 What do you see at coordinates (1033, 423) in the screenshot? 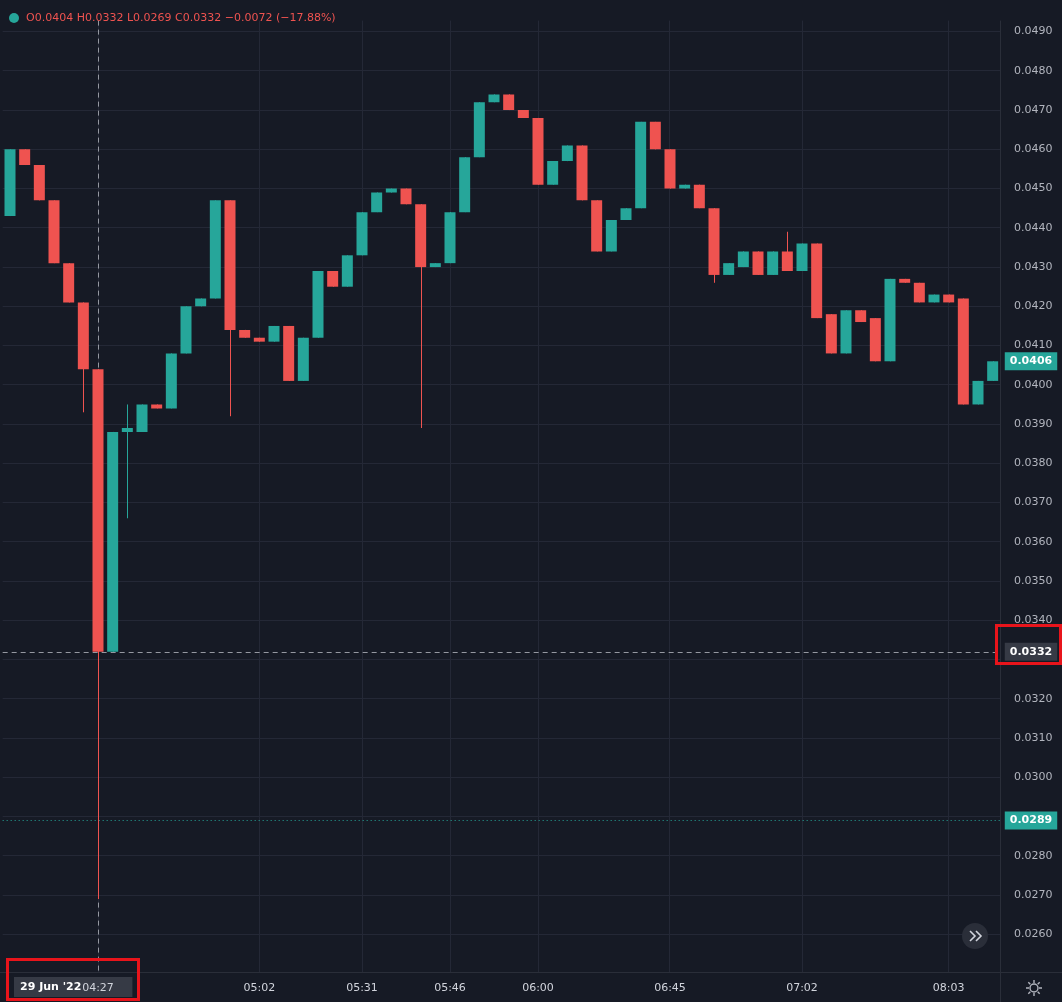
I see `y-tick-label: 0.0390` at bounding box center [1033, 423].